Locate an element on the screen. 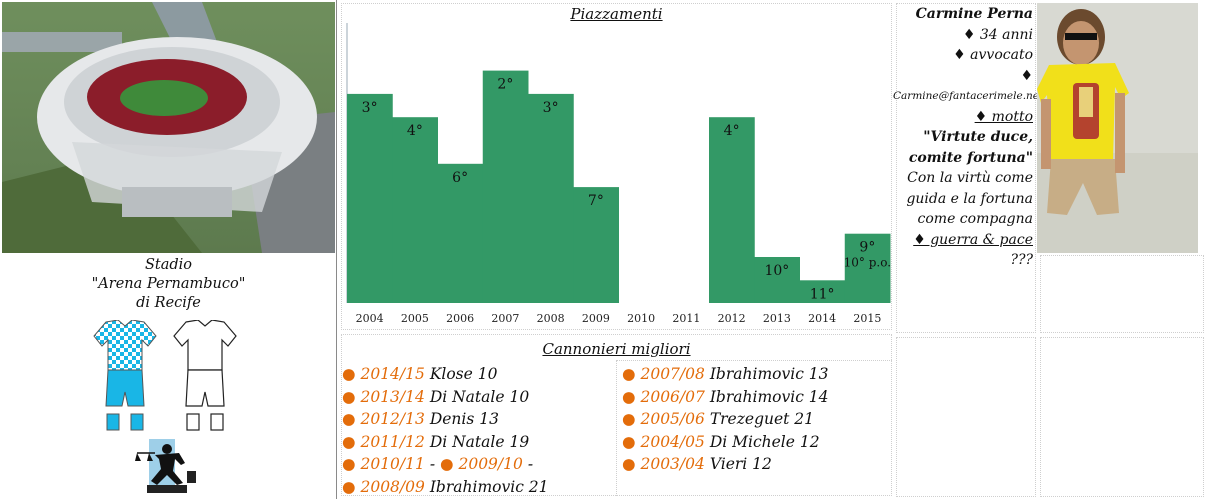  bar-label-2012: 4° is located at coordinates (732, 131).